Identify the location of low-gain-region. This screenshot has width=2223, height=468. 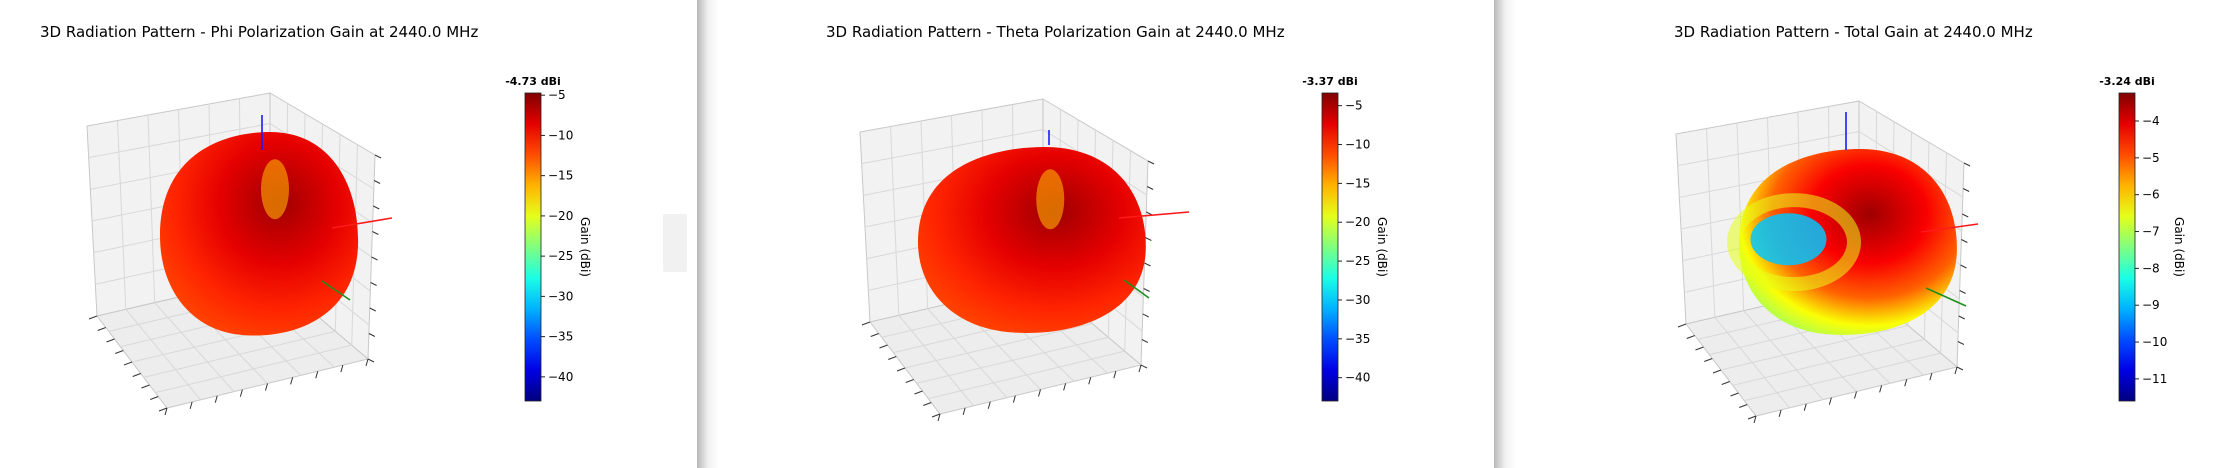
(1788, 239).